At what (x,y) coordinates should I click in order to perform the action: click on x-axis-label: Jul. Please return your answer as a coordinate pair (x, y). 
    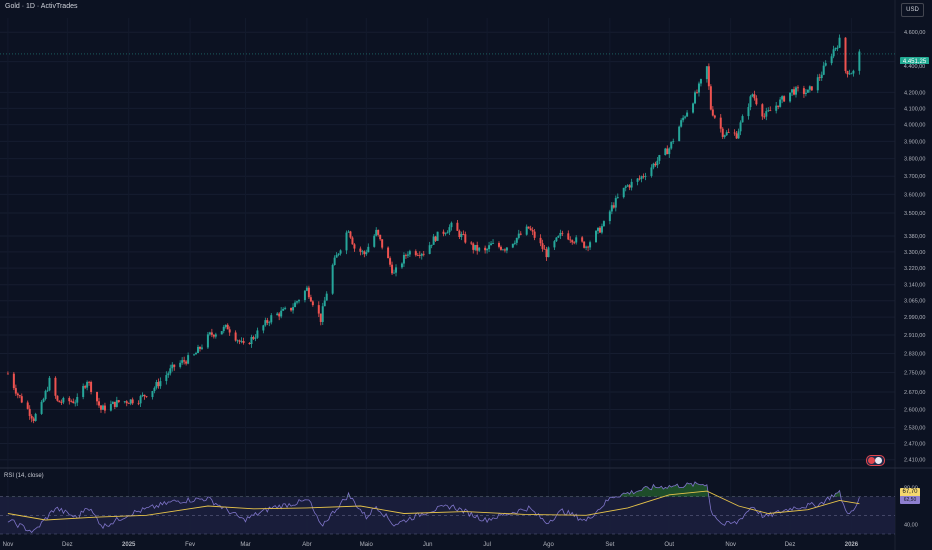
    Looking at the image, I should click on (487, 545).